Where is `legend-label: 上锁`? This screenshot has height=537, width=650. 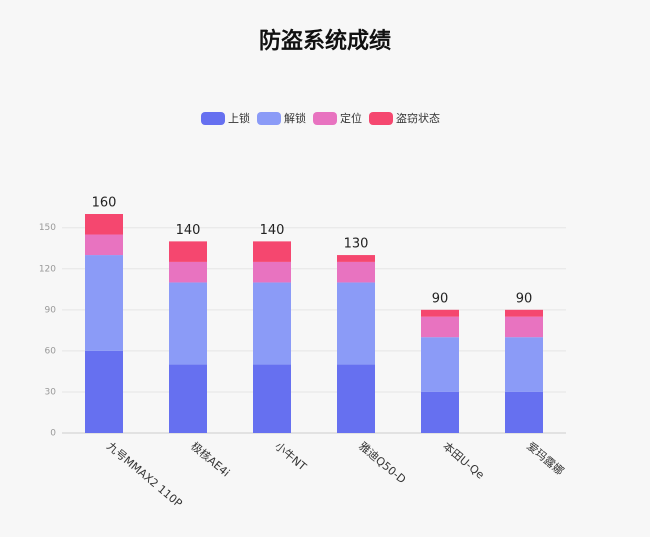
legend-label: 上锁 is located at coordinates (239, 118).